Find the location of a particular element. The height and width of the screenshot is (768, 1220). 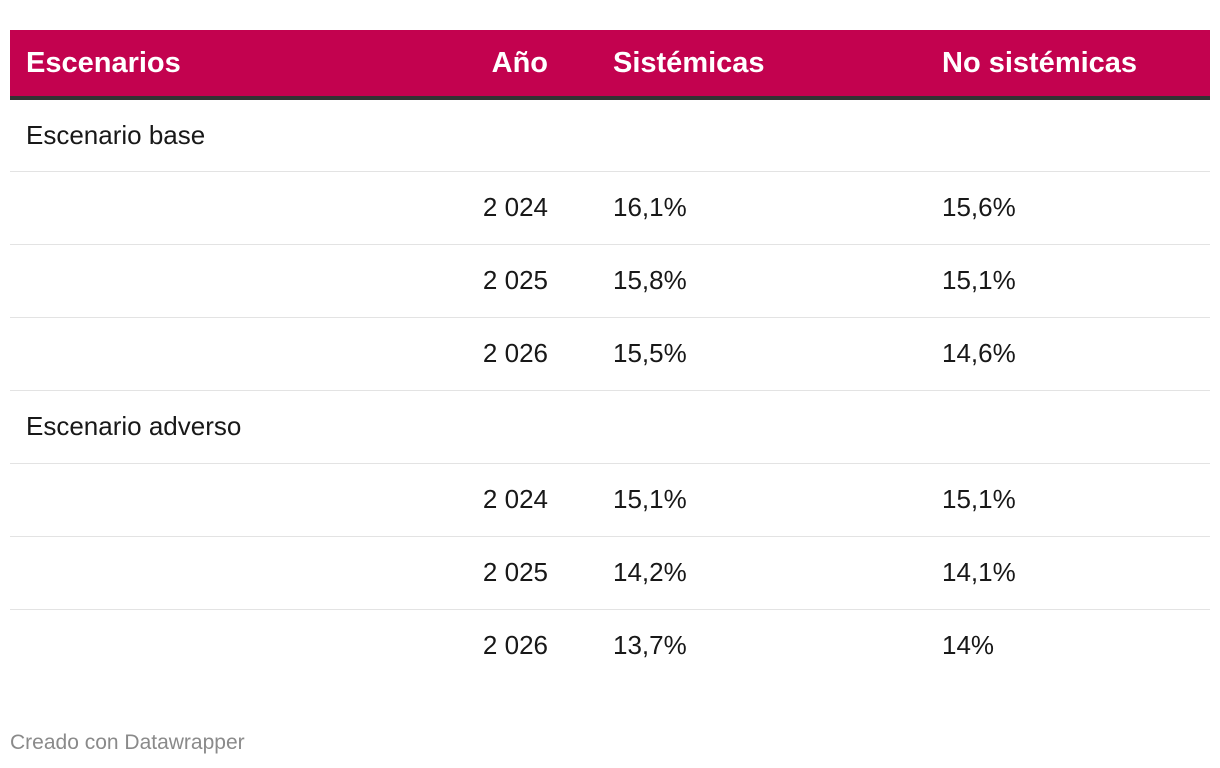

table-row: 2 025 15,8% 15,1% is located at coordinates (610, 280).